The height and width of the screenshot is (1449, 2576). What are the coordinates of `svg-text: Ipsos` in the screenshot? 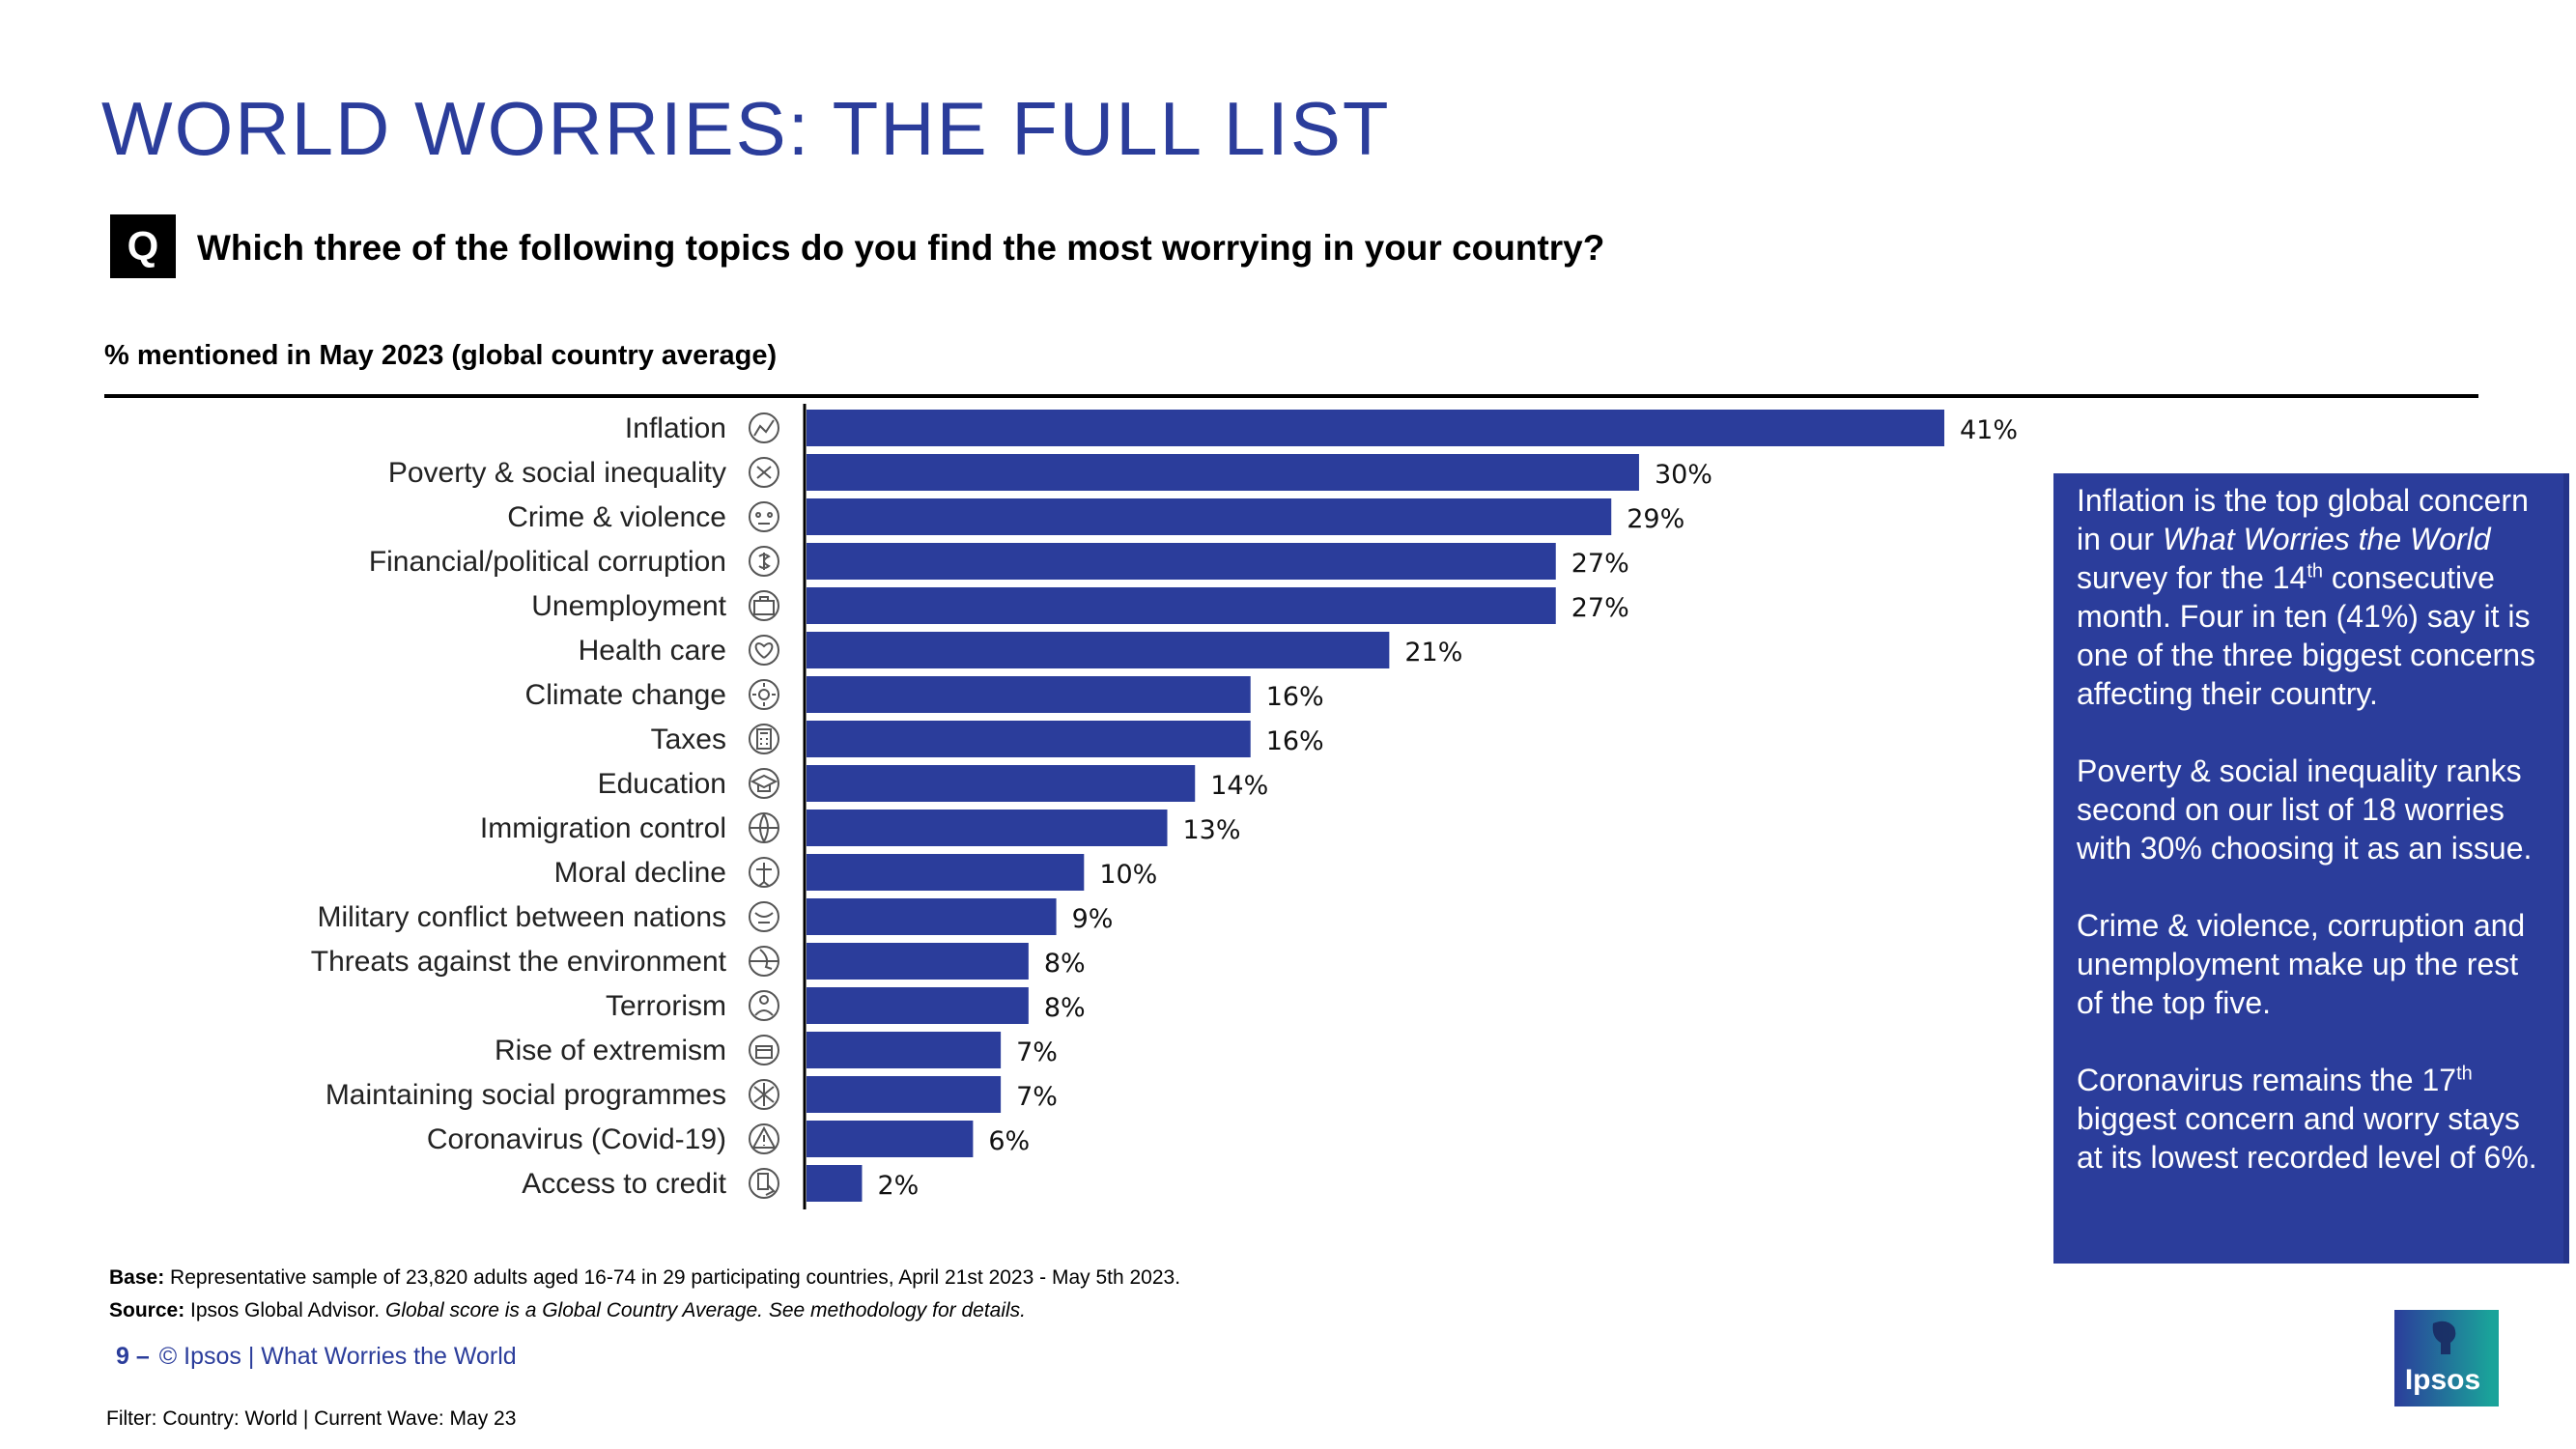 It's located at (2442, 1380).